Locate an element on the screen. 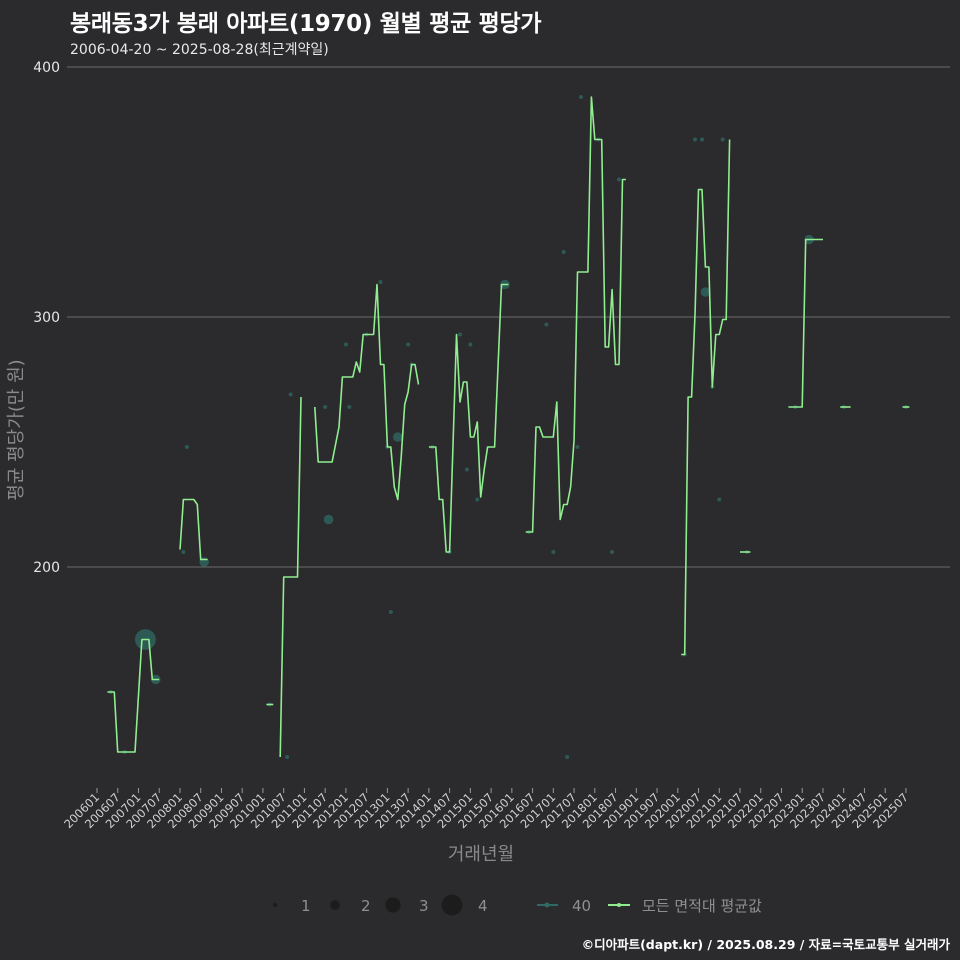 This screenshot has height=960, width=960. legend-key-40-dot is located at coordinates (547, 905).